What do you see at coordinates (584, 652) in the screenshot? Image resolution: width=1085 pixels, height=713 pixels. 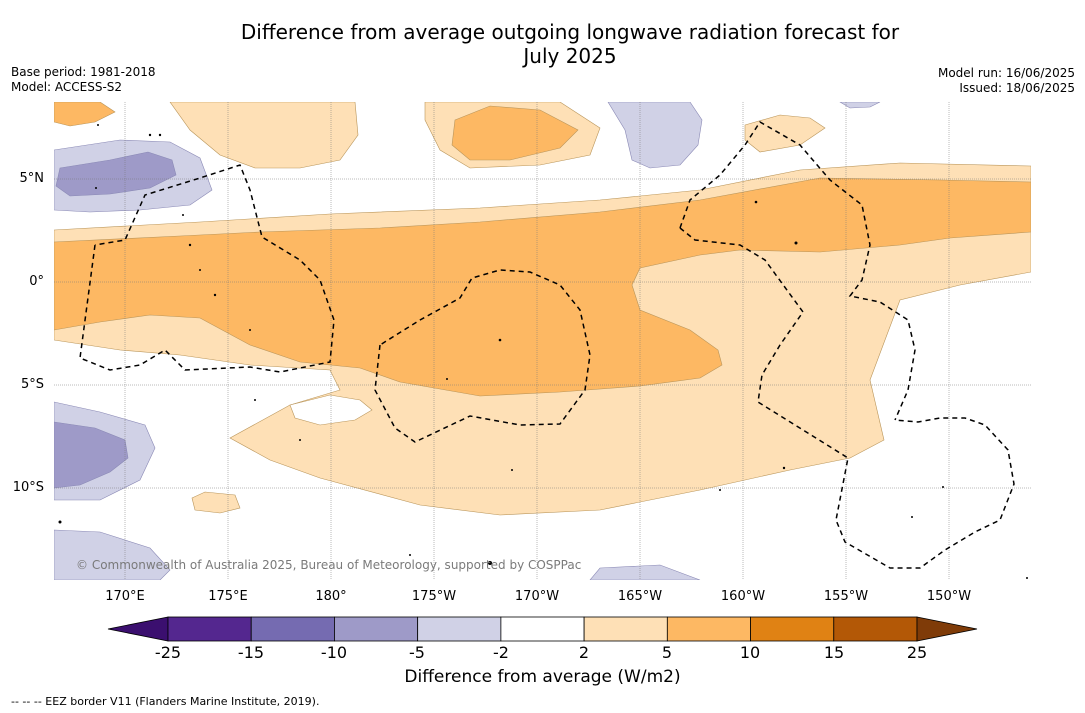 I see `colorbar-tick: 2` at bounding box center [584, 652].